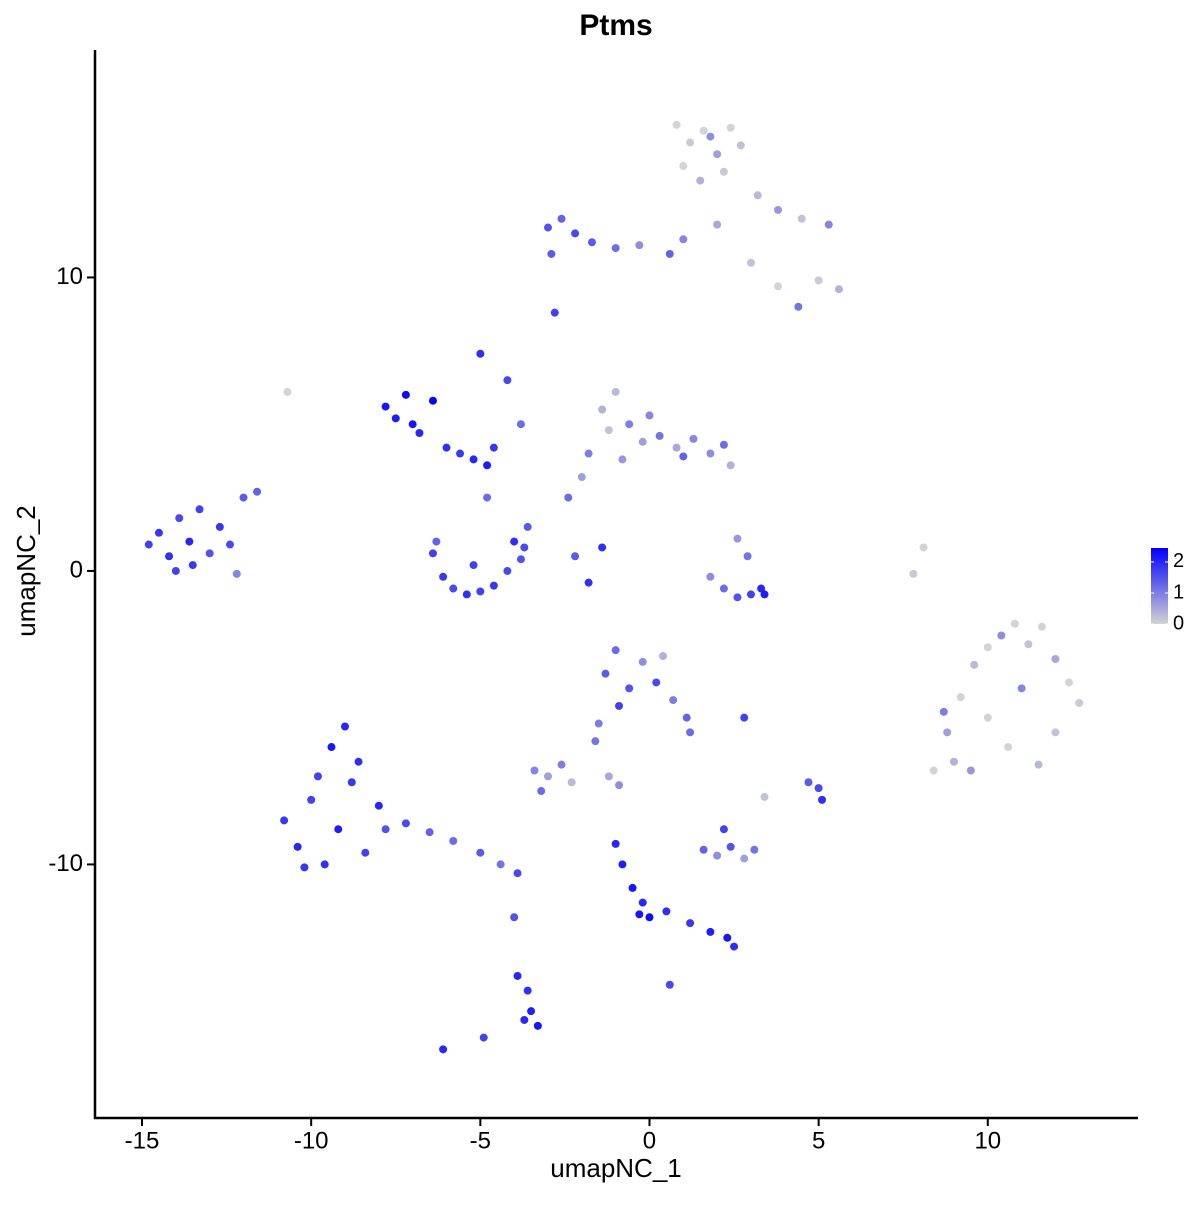  Describe the element at coordinates (987, 1140) in the screenshot. I see `x-tick-label: 10` at that location.